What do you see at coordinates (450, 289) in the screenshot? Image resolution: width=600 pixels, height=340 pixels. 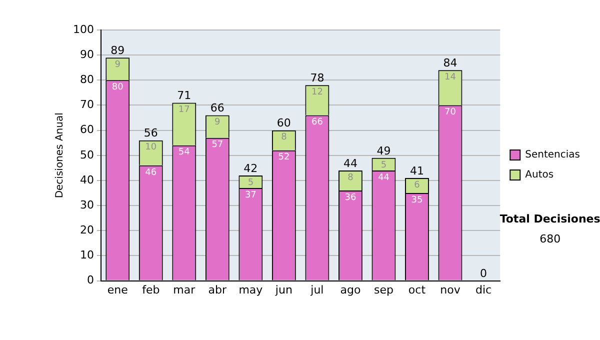 I see `x-tick-label: nov` at bounding box center [450, 289].